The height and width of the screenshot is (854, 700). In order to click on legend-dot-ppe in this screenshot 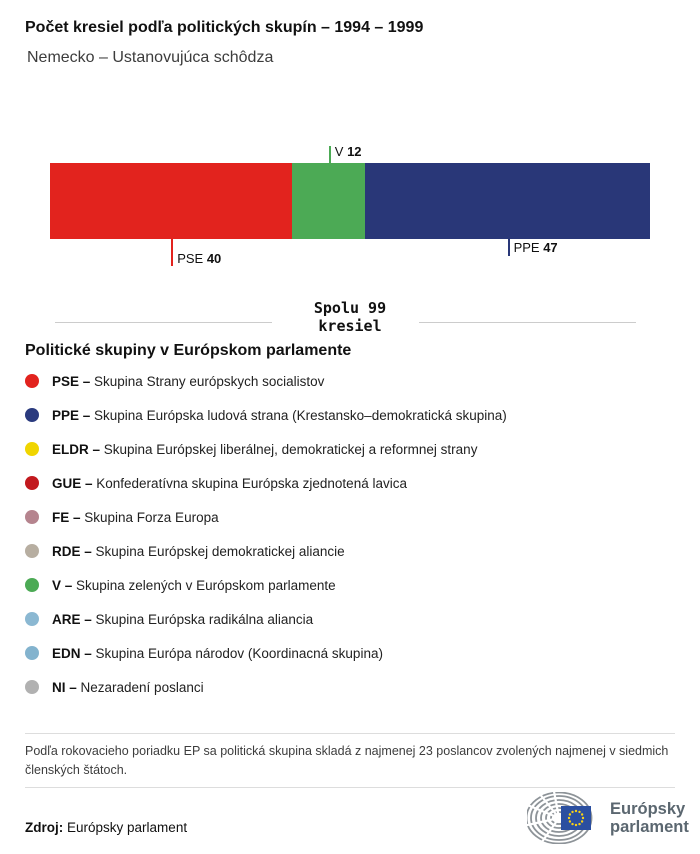, I will do `click(32, 415)`.